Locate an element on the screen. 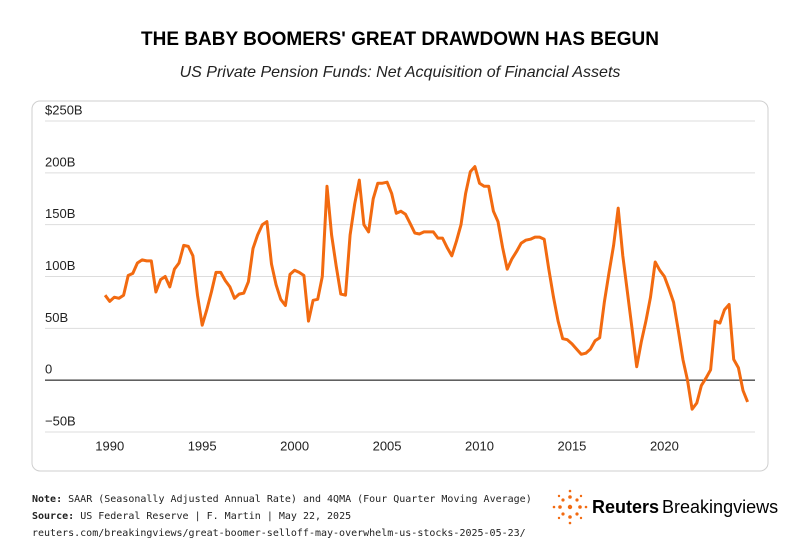  y-tick-label: $250B is located at coordinates (64, 109).